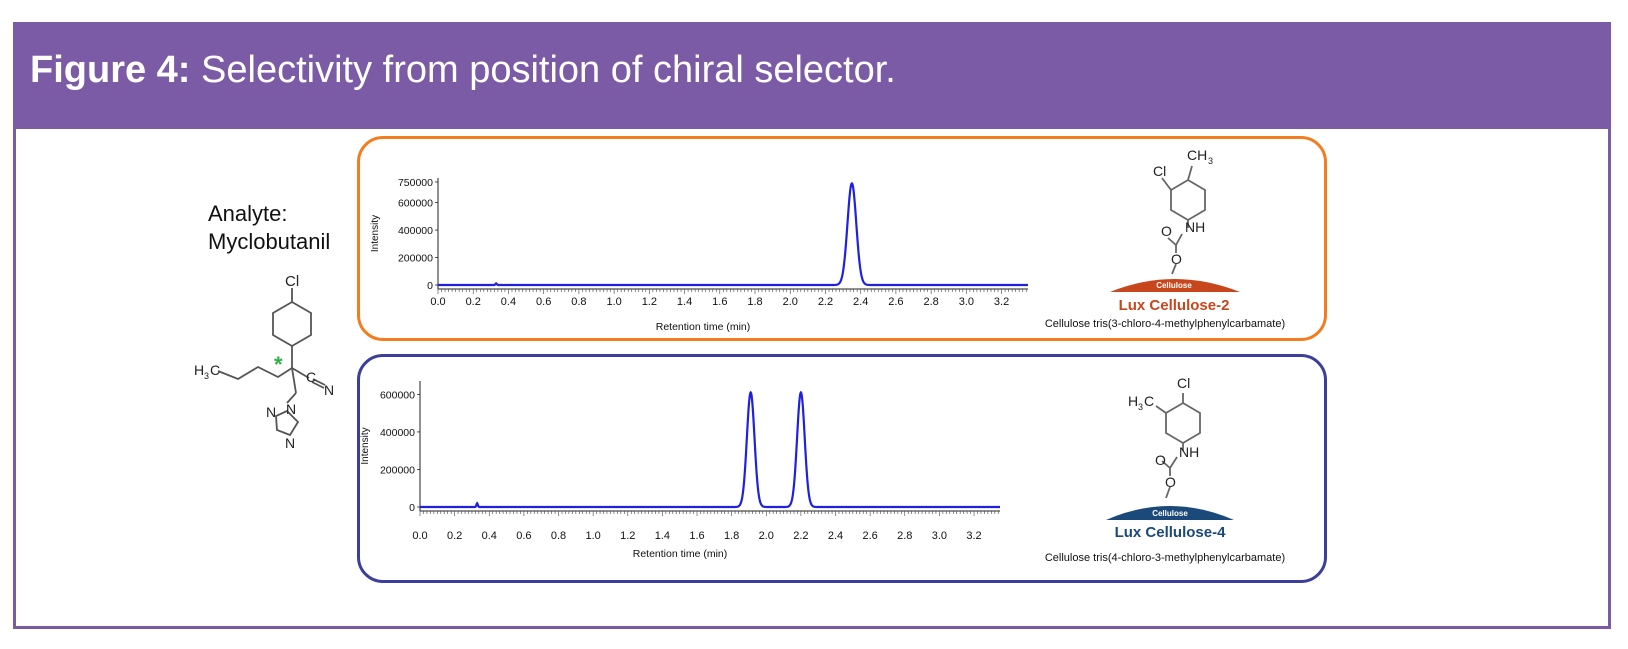 This screenshot has width=1628, height=649. Describe the element at coordinates (271, 412) in the screenshot. I see `structure-n2: N` at that location.